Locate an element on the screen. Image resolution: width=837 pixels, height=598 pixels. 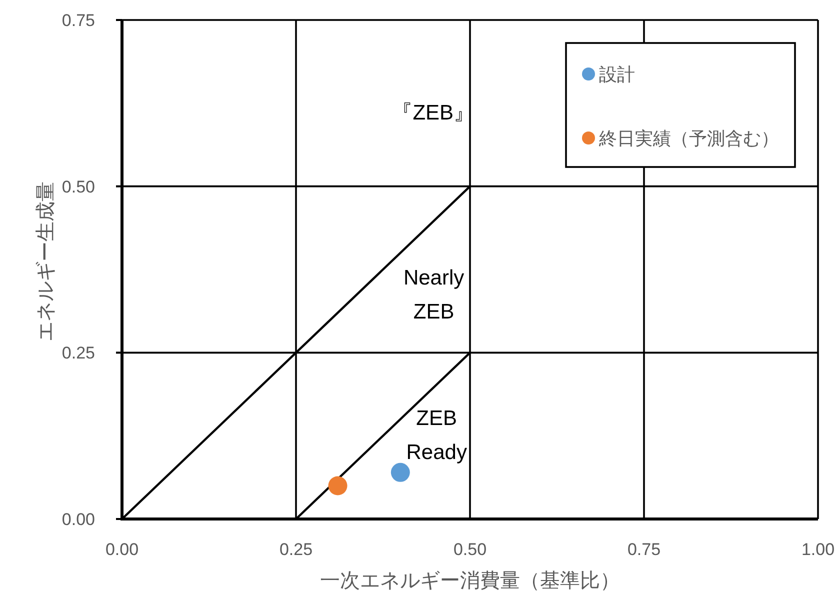
annotation: 『ZEB』 is located at coordinates (433, 112).